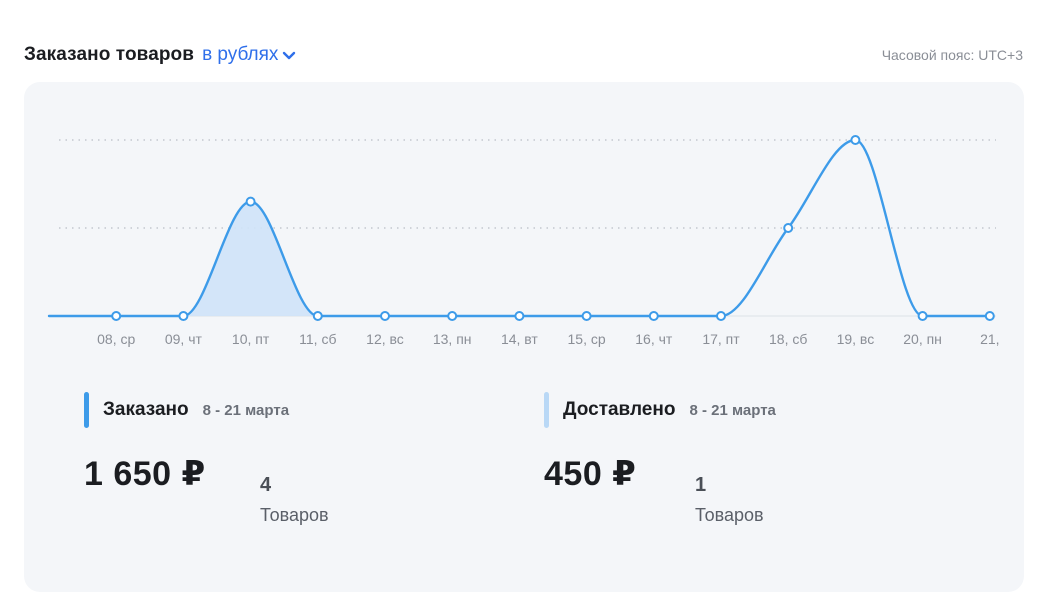 The width and height of the screenshot is (1047, 592). I want to click on delivered-legend-bar, so click(546, 410).